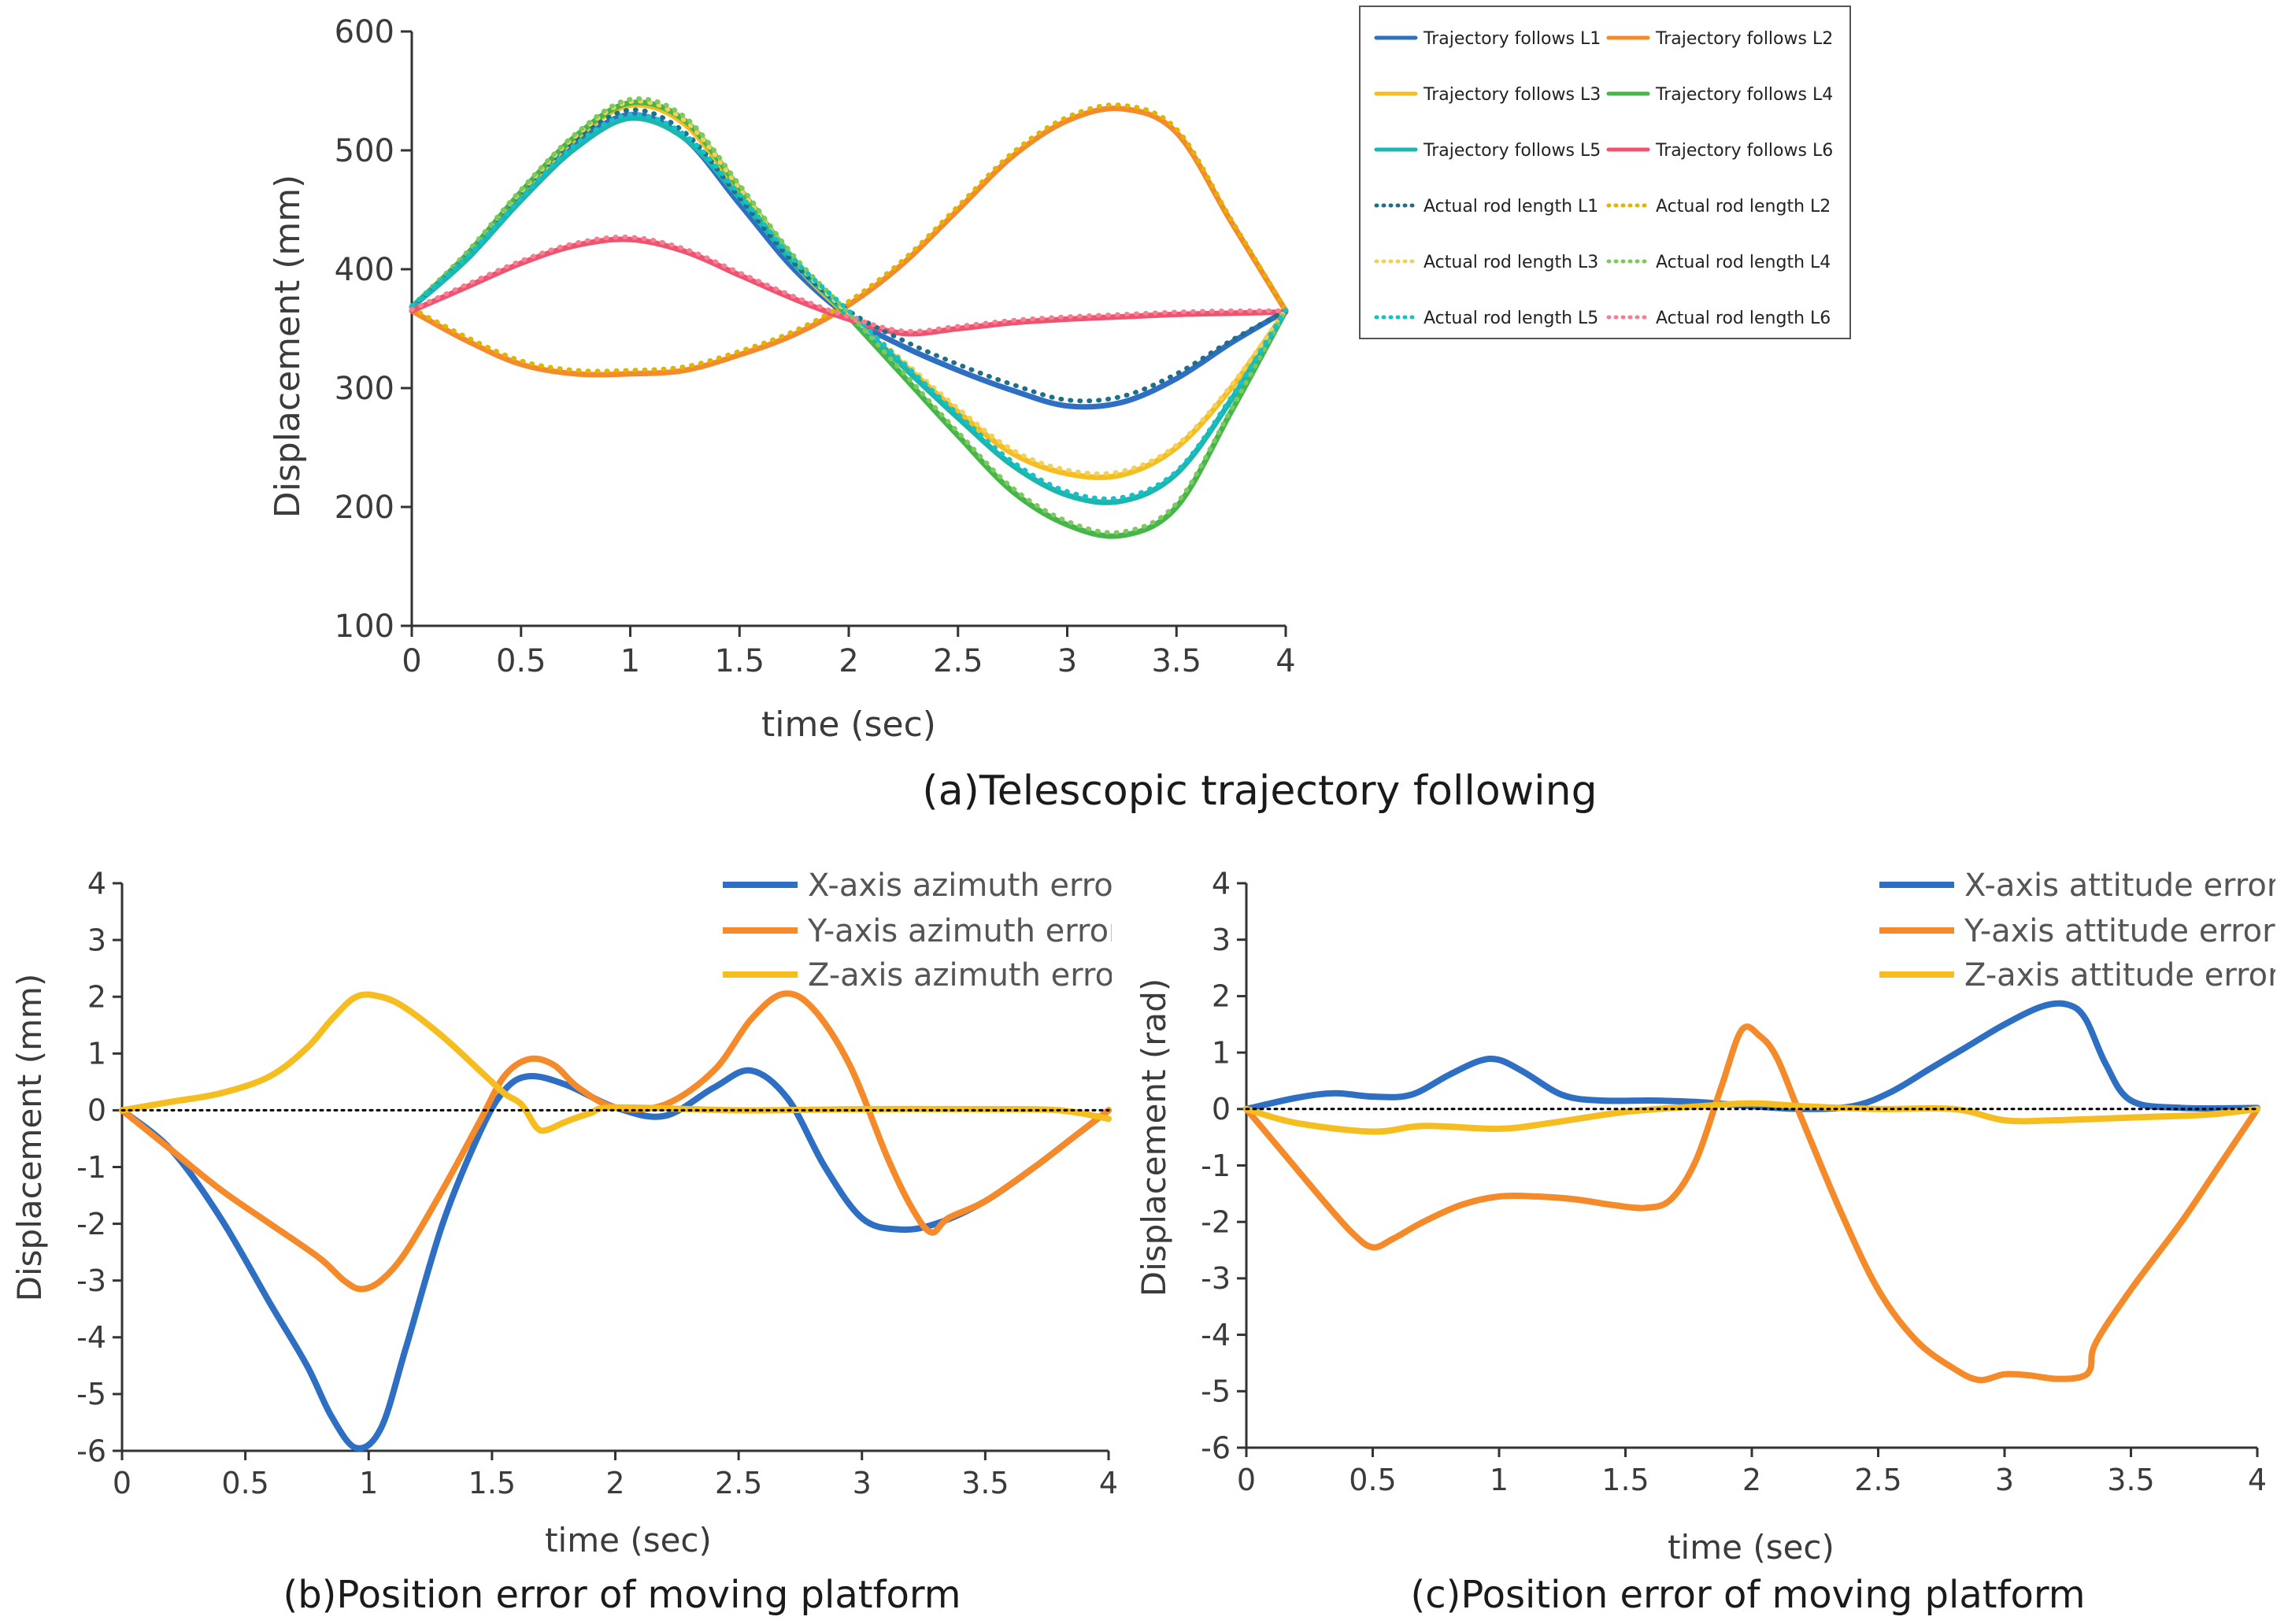  I want to click on panel-a-series-actual-rod-length-l4, so click(849, 315).